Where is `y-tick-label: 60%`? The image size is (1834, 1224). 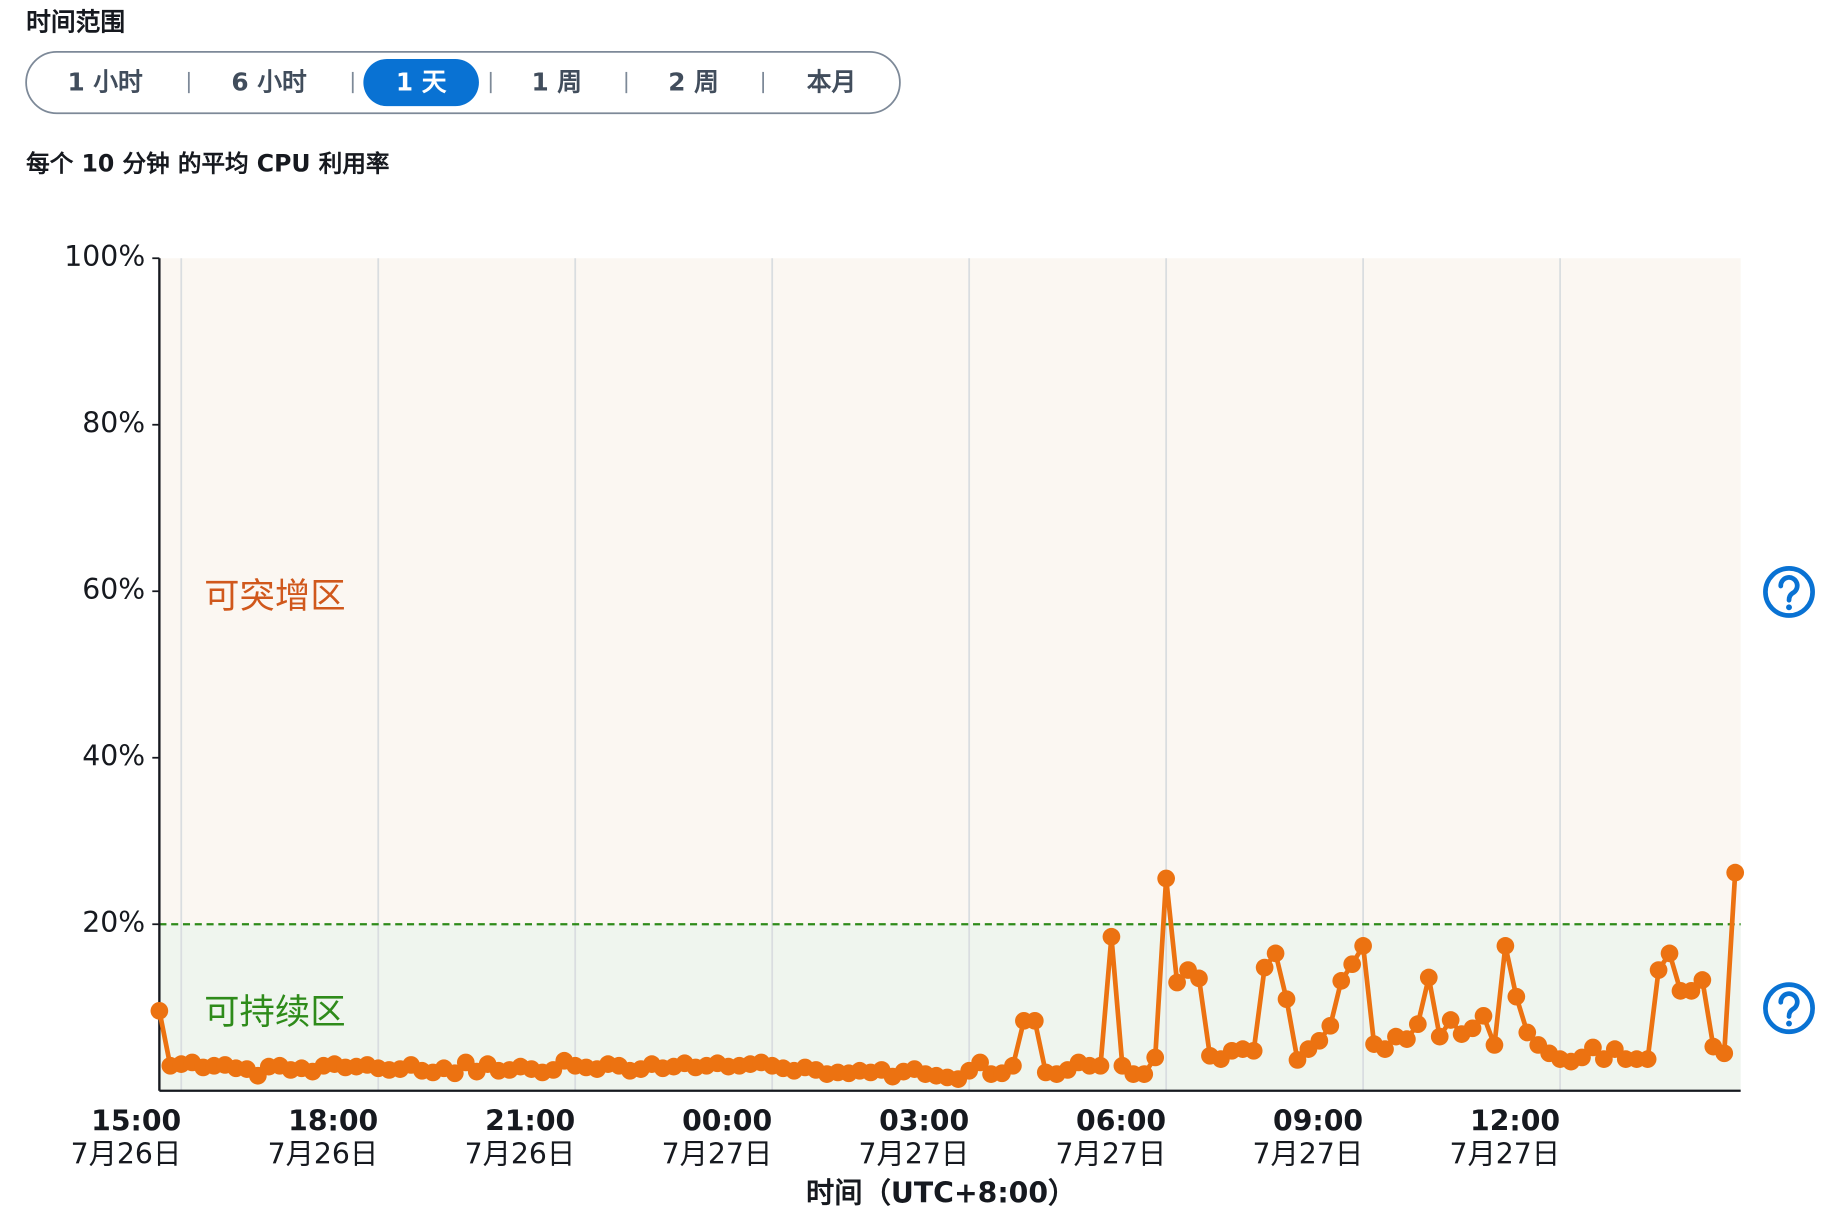 y-tick-label: 60% is located at coordinates (113, 589).